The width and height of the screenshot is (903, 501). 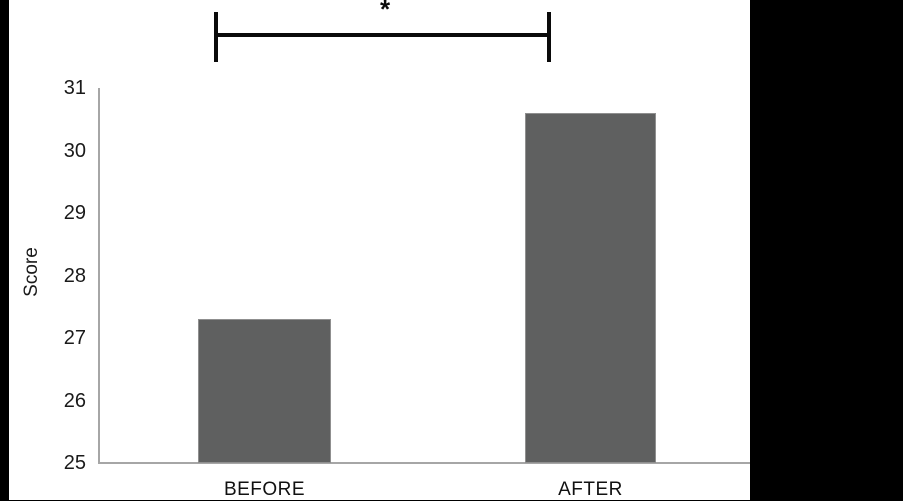 What do you see at coordinates (427, 463) in the screenshot?
I see `x-axis-line` at bounding box center [427, 463].